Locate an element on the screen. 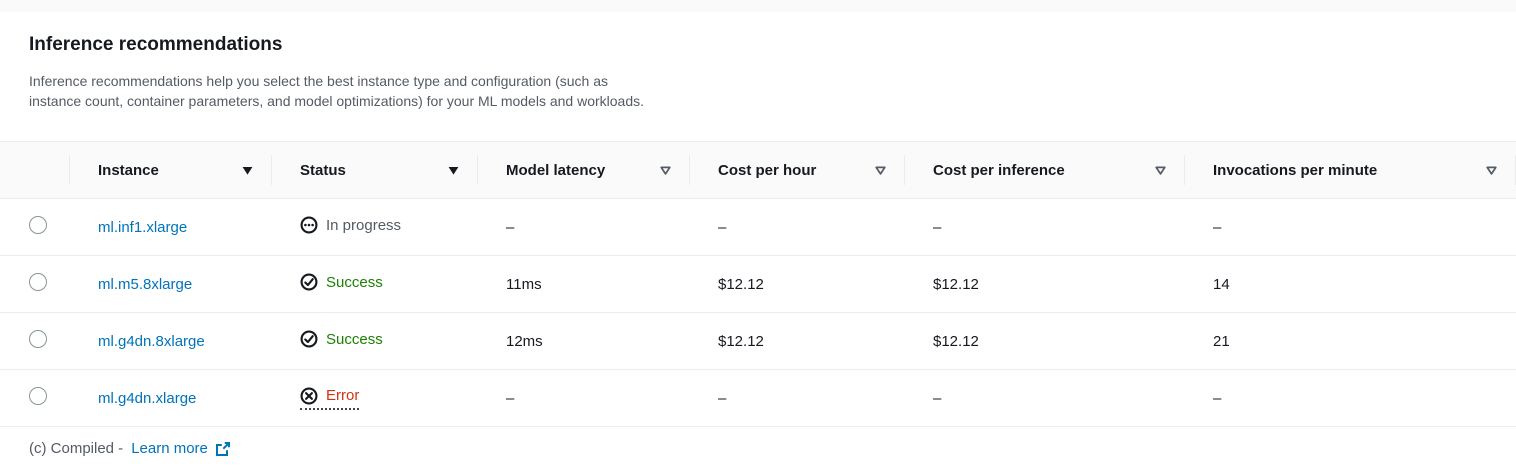 The image size is (1516, 474). instance-cell: ml.g4dn.xlarge is located at coordinates (171, 398).